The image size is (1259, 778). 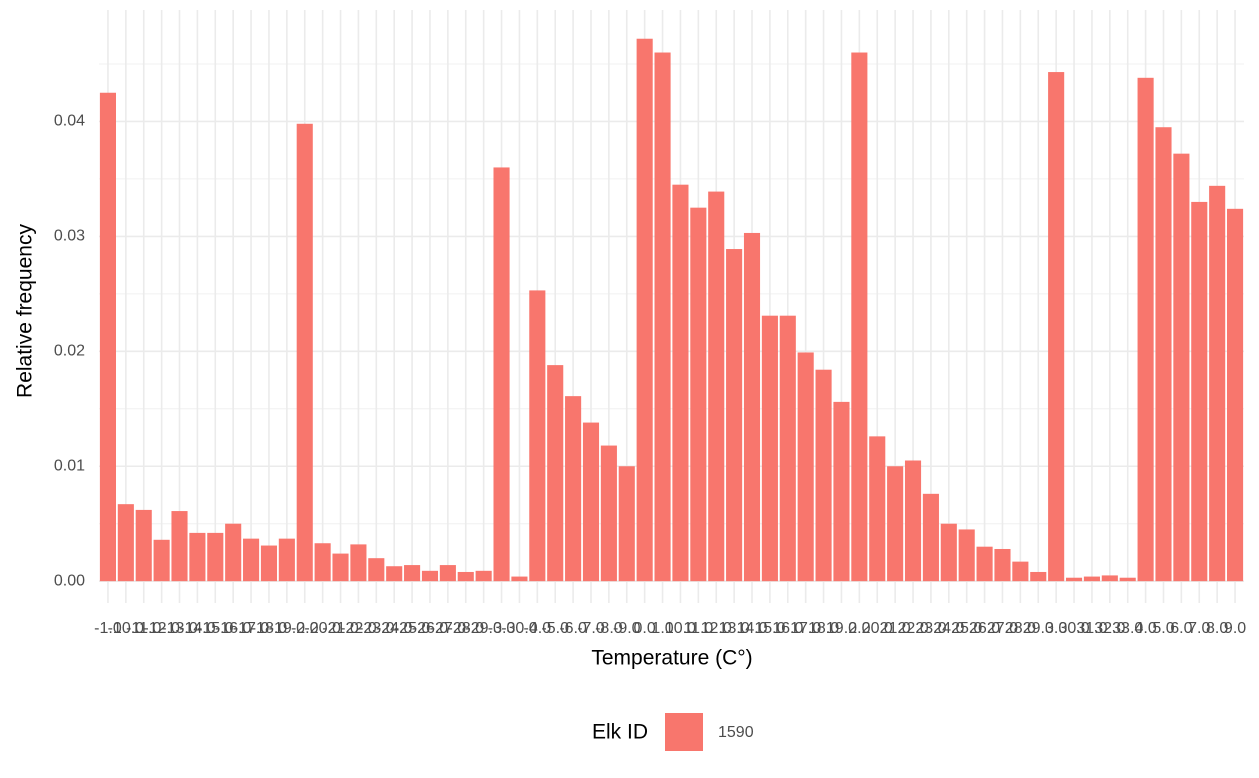 I want to click on x-tick-label: 10.0, so click(x=680, y=628).